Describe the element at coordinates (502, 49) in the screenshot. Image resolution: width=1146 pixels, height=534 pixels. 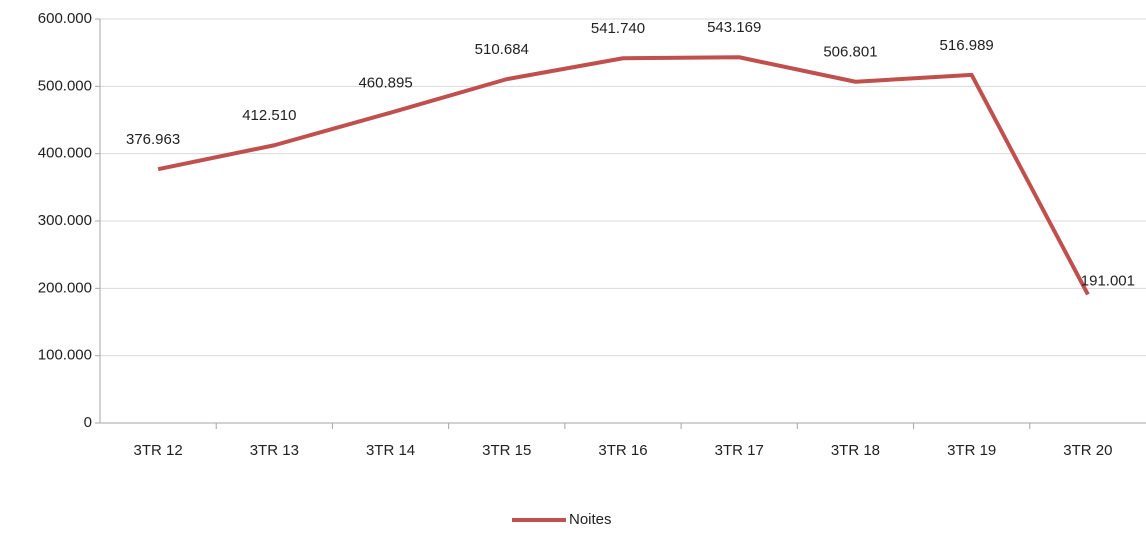
I see `data-label: 510.684` at that location.